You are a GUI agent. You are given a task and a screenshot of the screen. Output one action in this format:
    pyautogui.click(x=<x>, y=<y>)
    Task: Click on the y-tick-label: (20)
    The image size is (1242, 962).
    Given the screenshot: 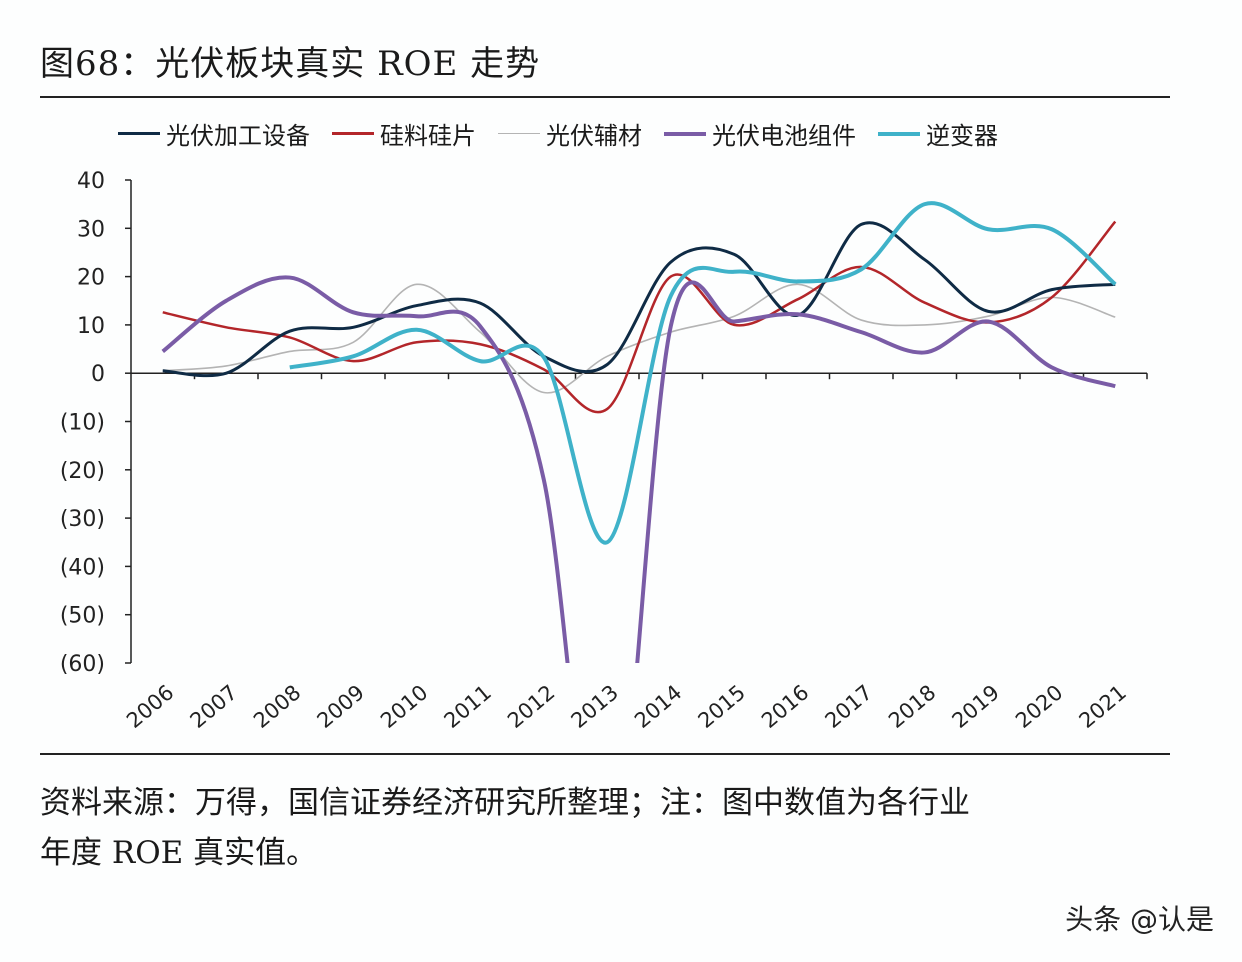 What is the action you would take?
    pyautogui.click(x=82, y=471)
    